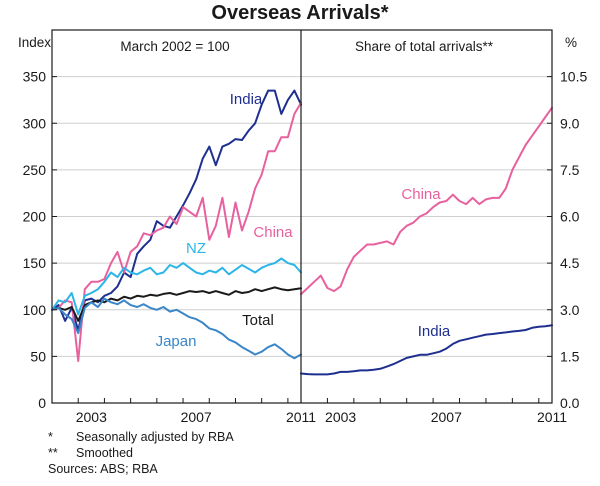 The width and height of the screenshot is (600, 486). What do you see at coordinates (246, 99) in the screenshot?
I see `label-india-left: India` at bounding box center [246, 99].